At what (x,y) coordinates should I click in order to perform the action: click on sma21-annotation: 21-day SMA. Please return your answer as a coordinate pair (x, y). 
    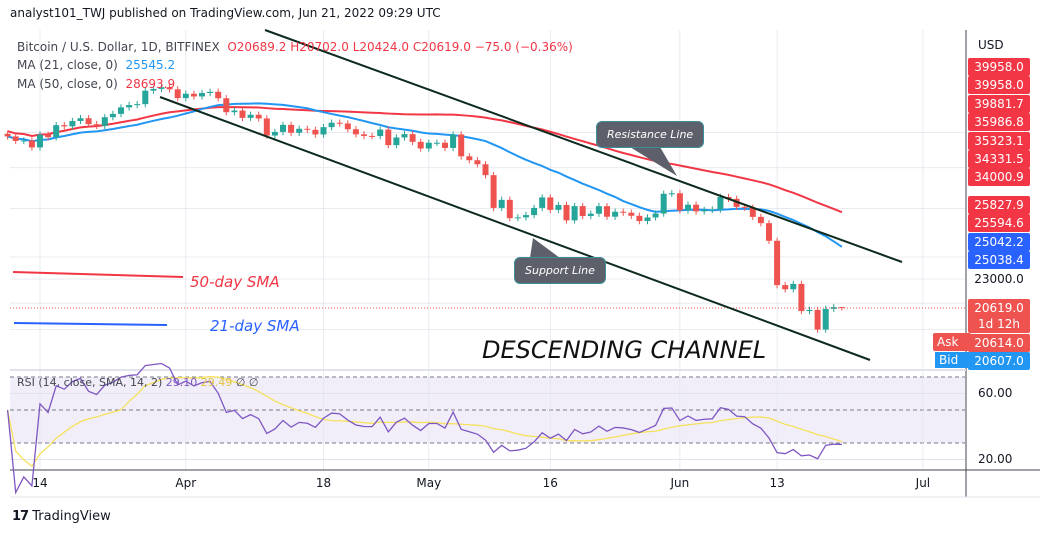
    Looking at the image, I should click on (255, 326).